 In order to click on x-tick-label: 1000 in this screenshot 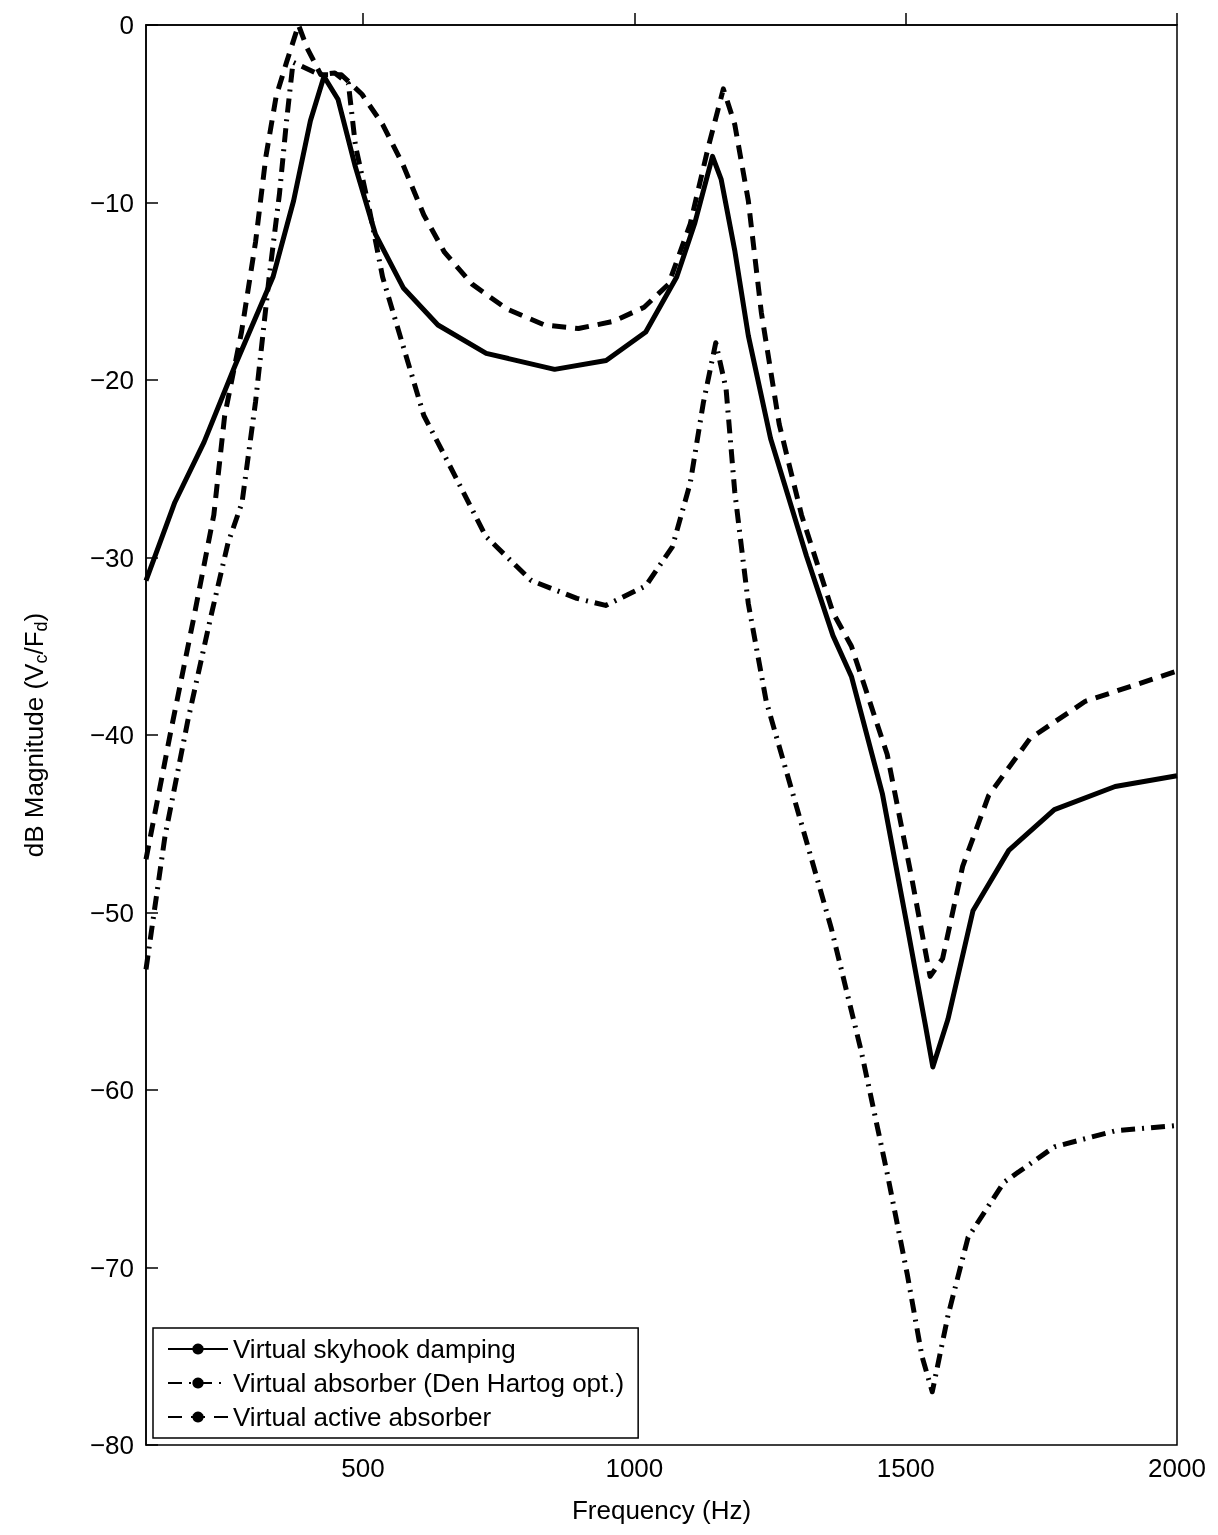, I will do `click(634, 1468)`.